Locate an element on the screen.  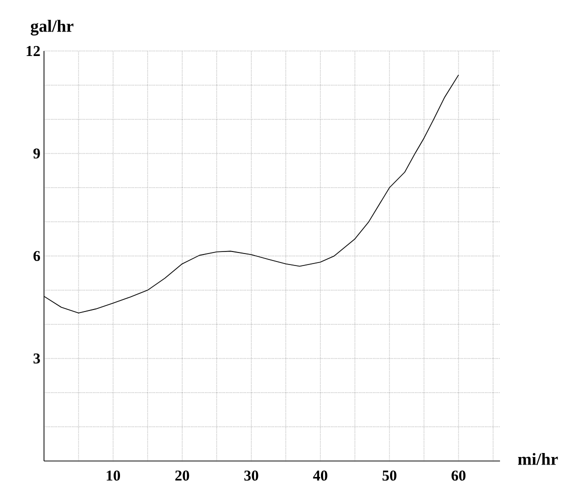
x-tick-label: 50 is located at coordinates (389, 475).